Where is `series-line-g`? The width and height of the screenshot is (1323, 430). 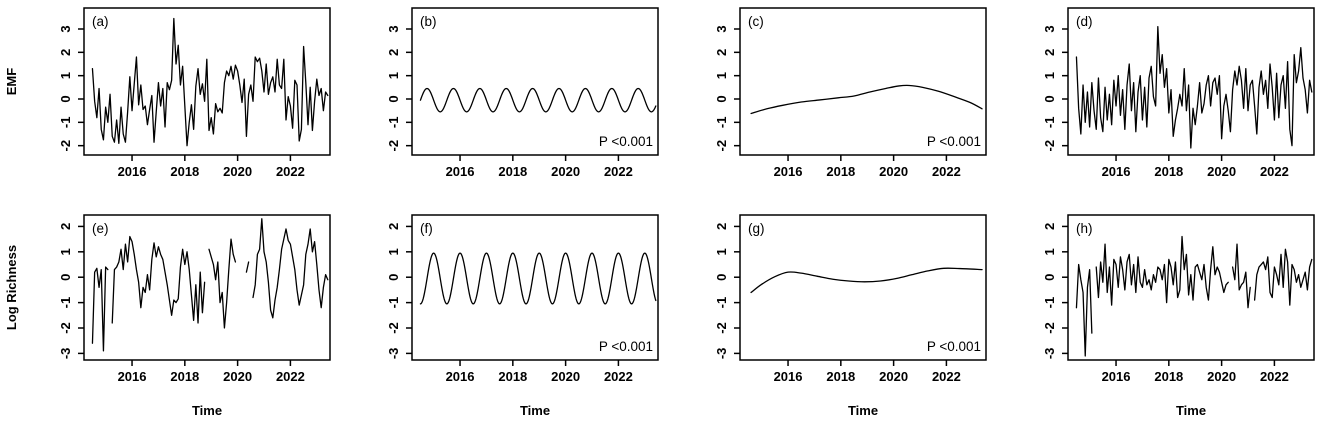
series-line-g is located at coordinates (866, 280).